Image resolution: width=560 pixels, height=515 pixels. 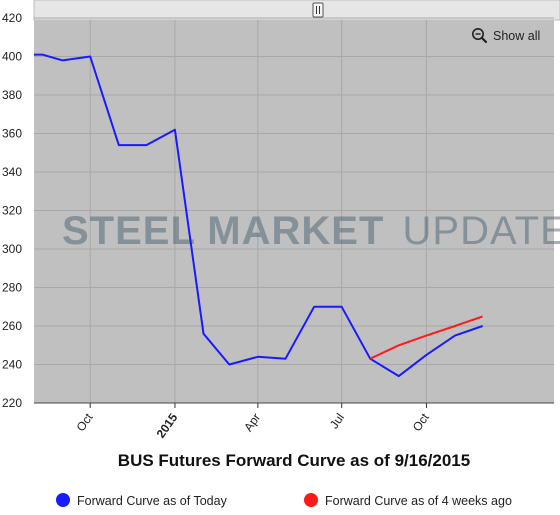 I want to click on legend-label-4-weeks-ago: Forward Curve as of 4 weeks ago, so click(x=418, y=501).